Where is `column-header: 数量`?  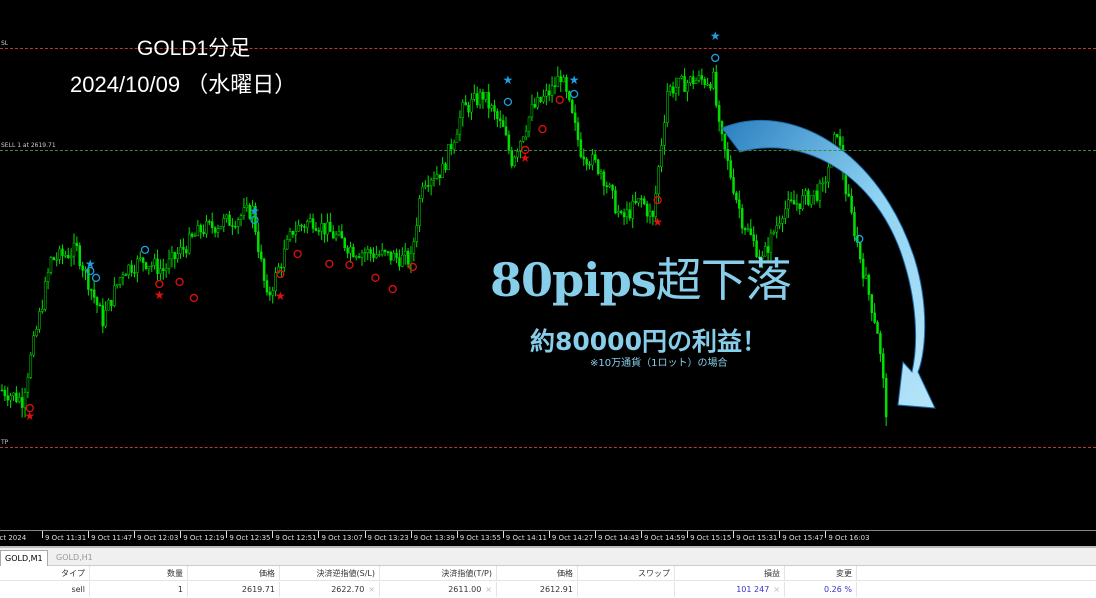
column-header: 数量 is located at coordinates (139, 573).